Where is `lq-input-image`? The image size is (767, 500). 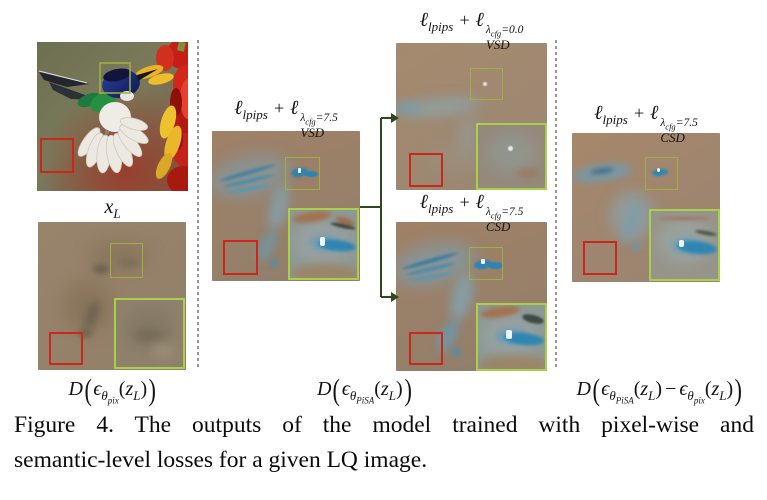 lq-input-image is located at coordinates (119, 116).